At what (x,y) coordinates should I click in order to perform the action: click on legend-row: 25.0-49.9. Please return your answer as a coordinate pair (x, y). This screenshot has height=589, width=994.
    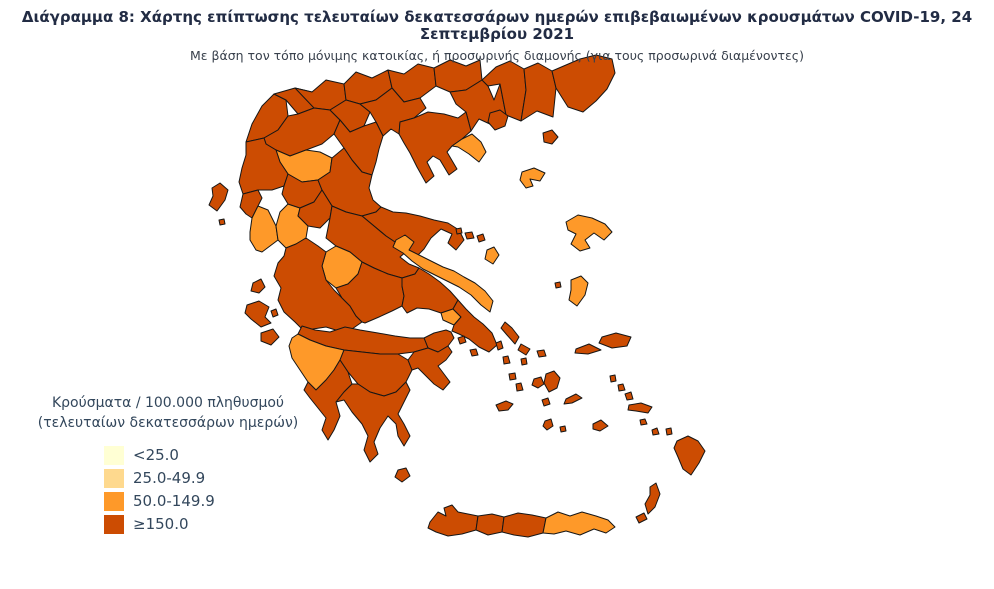
    Looking at the image, I should click on (210, 478).